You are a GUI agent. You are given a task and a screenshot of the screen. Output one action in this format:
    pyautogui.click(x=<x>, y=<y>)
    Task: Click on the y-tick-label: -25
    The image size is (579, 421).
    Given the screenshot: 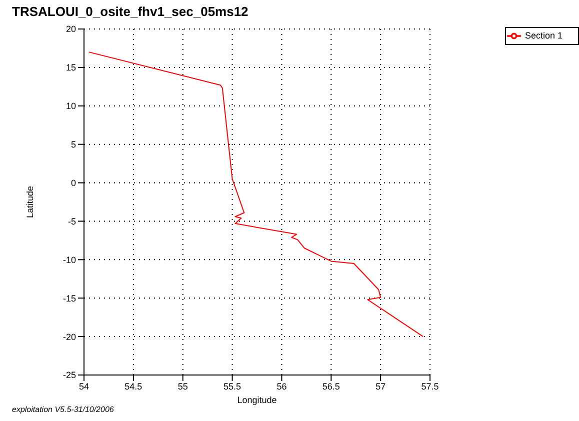 What is the action you would take?
    pyautogui.click(x=69, y=375)
    